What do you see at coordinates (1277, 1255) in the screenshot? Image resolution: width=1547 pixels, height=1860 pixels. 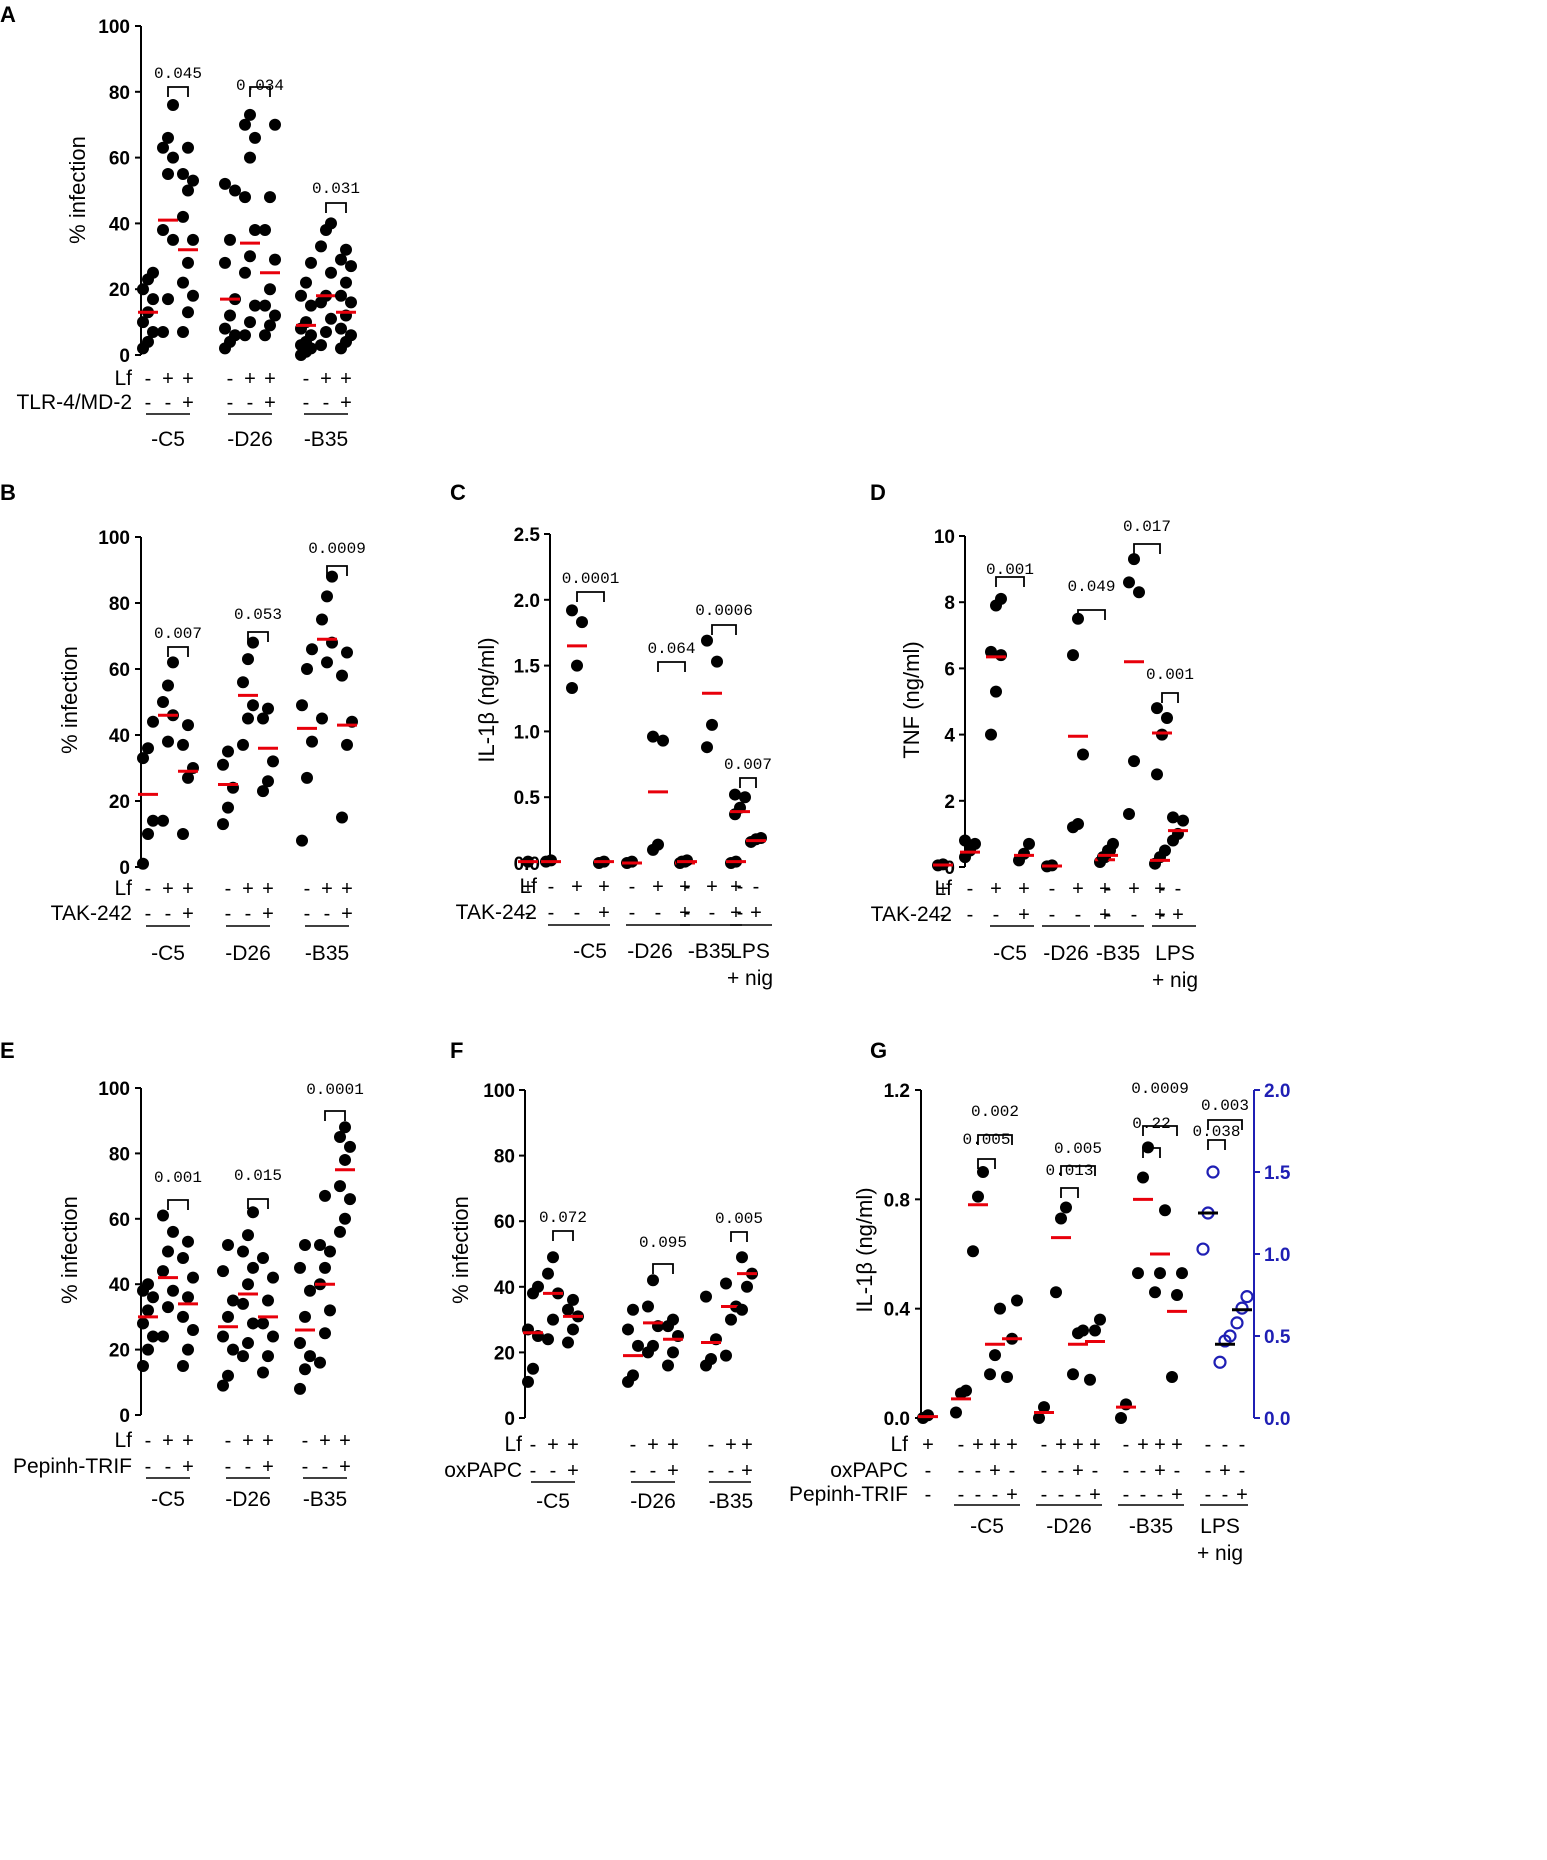 I see `panel-g-right-tick-label-2: 1.0` at bounding box center [1277, 1255].